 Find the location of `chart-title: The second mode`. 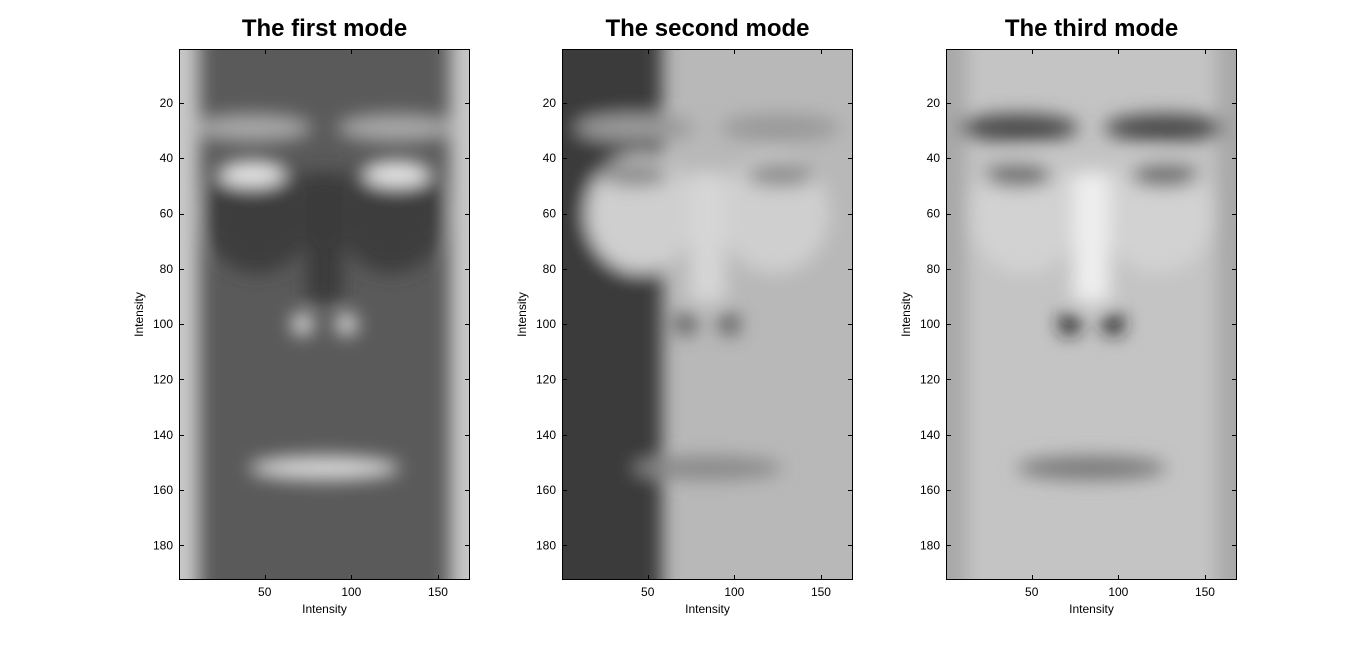

chart-title: The second mode is located at coordinates (707, 28).